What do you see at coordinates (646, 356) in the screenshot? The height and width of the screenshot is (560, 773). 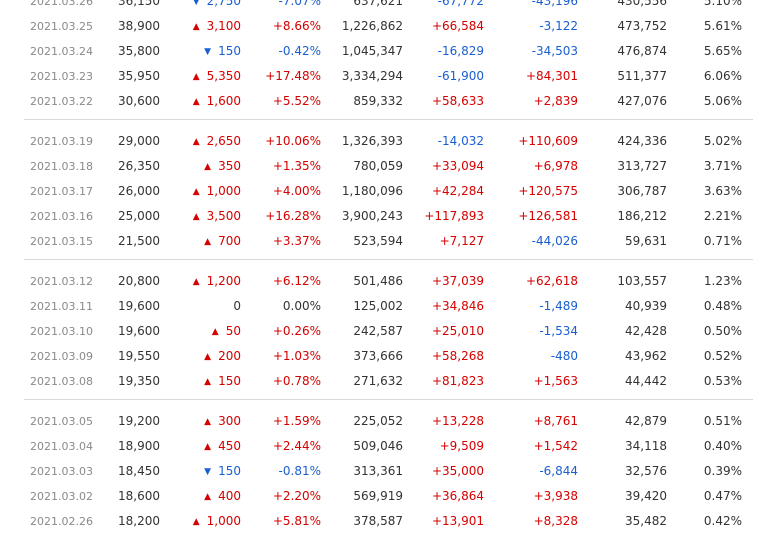 I see `foreign-holdings-cell: 43,962` at bounding box center [646, 356].